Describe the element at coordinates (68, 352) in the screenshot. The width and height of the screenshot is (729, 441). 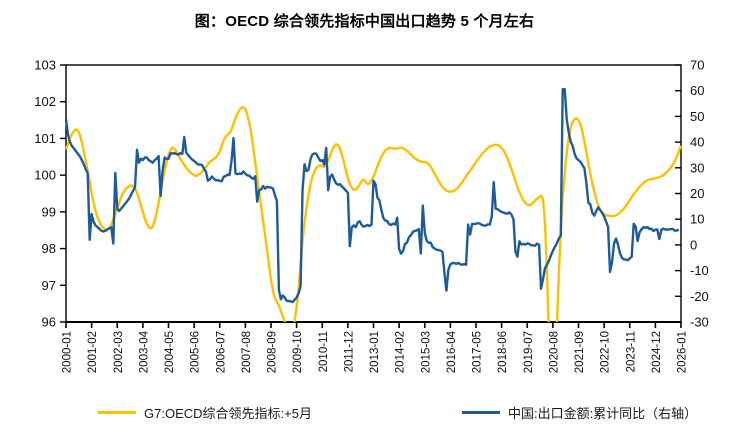
I see `svg-text: 2000-01` at that location.